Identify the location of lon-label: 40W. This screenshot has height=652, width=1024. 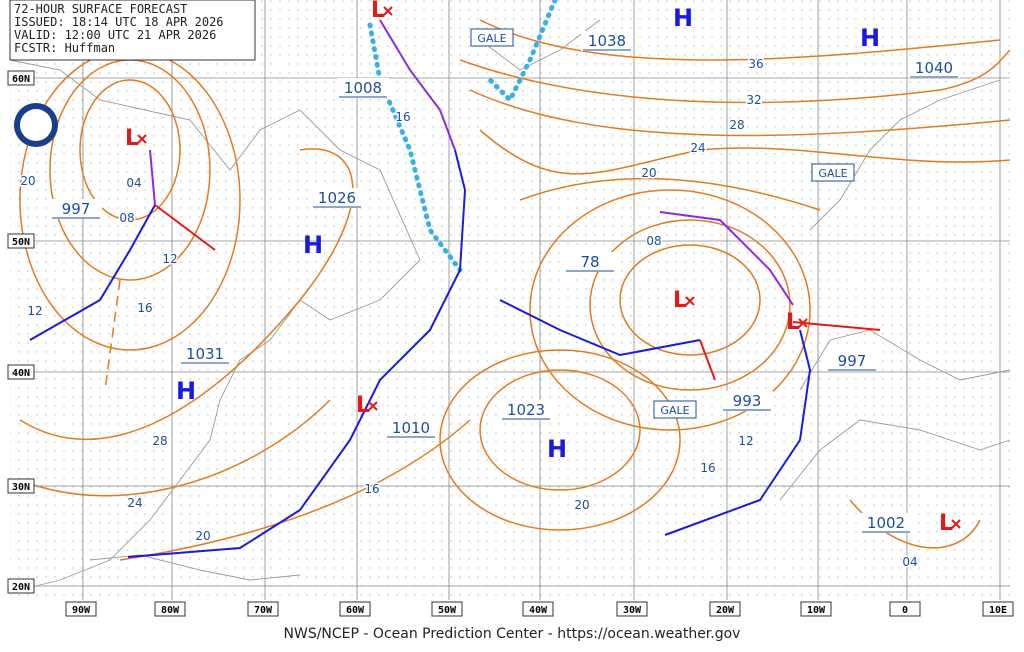
(538, 610).